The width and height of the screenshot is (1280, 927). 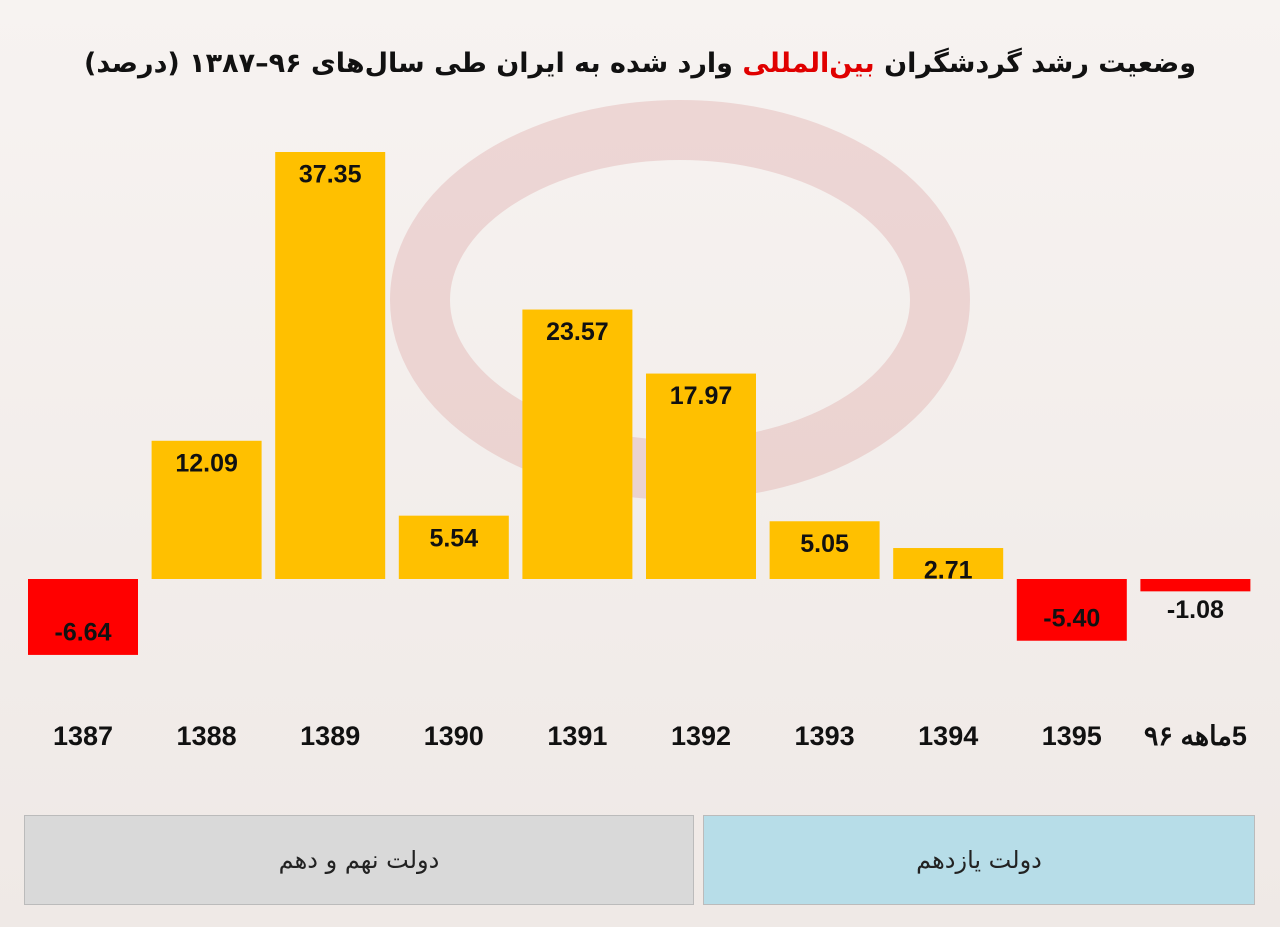 I want to click on x-tick-label: 1393, so click(x=825, y=736).